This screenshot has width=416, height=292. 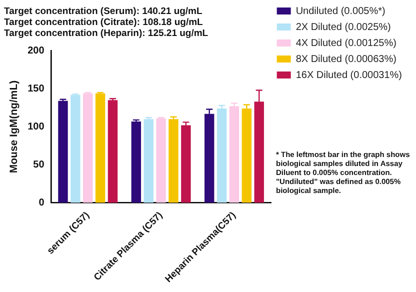 What do you see at coordinates (36, 89) in the screenshot?
I see `y-tick-label: 150` at bounding box center [36, 89].